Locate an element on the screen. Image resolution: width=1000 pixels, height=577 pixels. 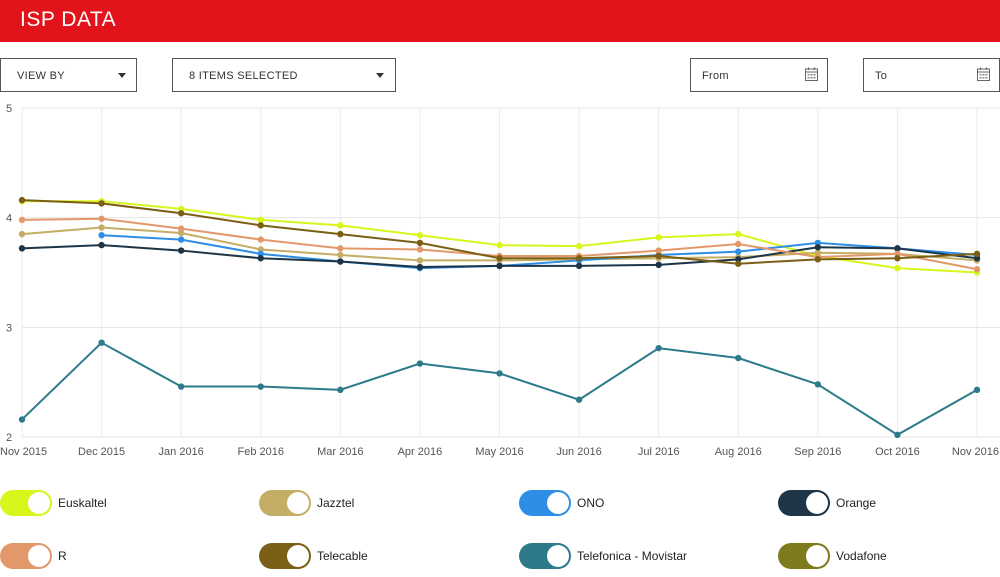
y-tick-label: 5 is located at coordinates (9, 109).